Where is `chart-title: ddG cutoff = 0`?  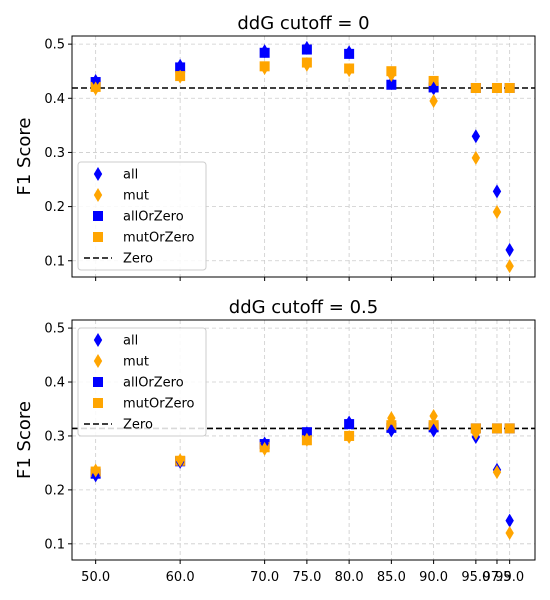 chart-title: ddG cutoff = 0 is located at coordinates (303, 23).